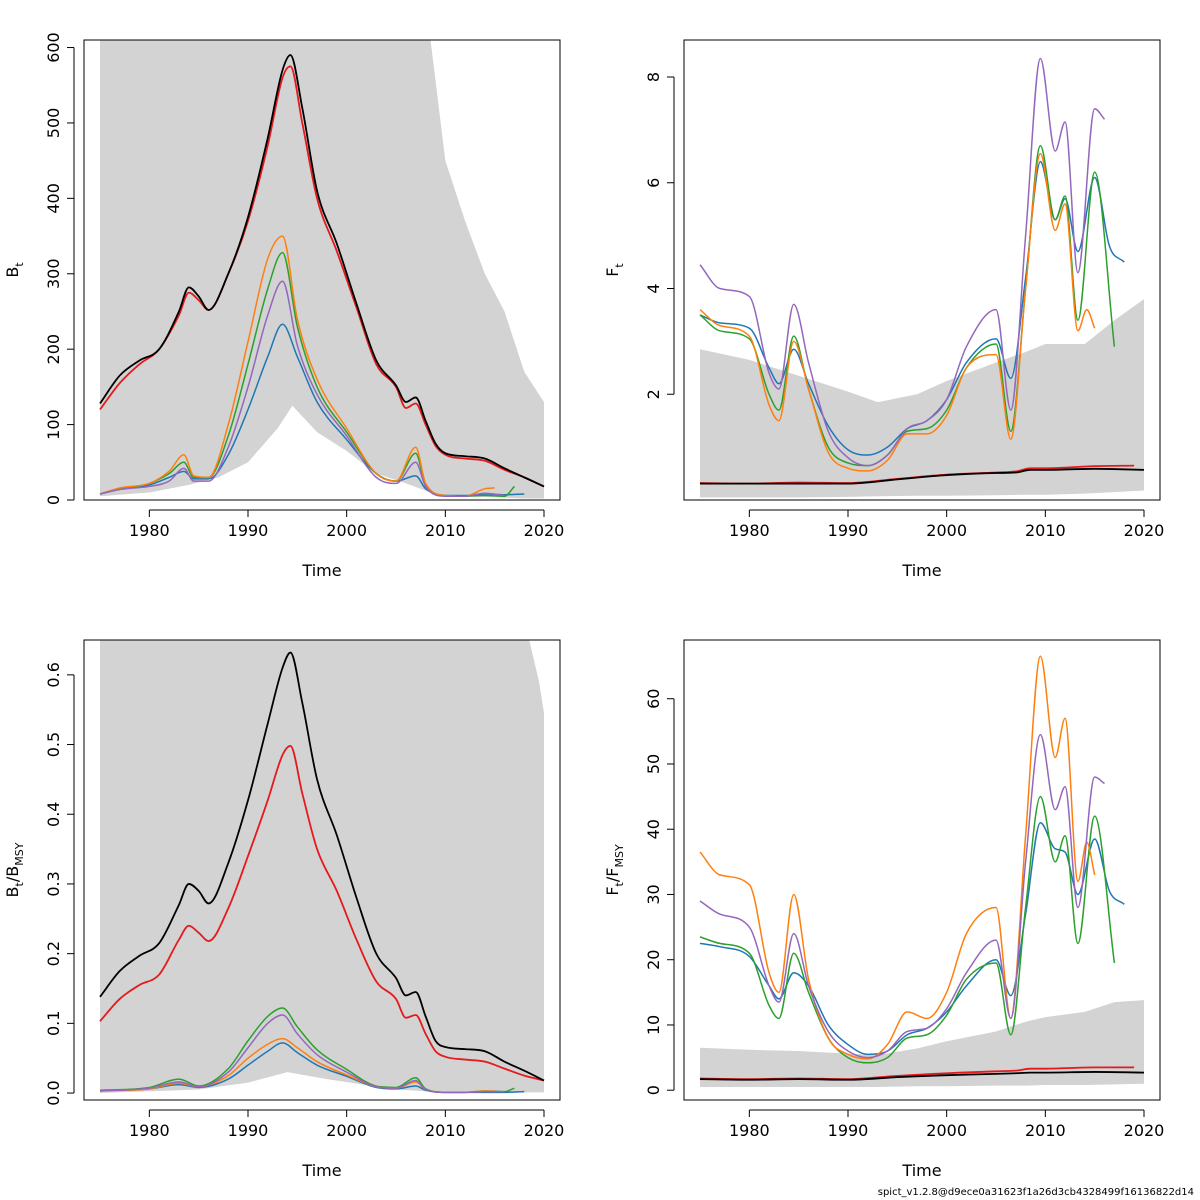 The height and width of the screenshot is (1200, 1200). What do you see at coordinates (53, 198) in the screenshot?
I see `y-tick-label: 400` at bounding box center [53, 198].